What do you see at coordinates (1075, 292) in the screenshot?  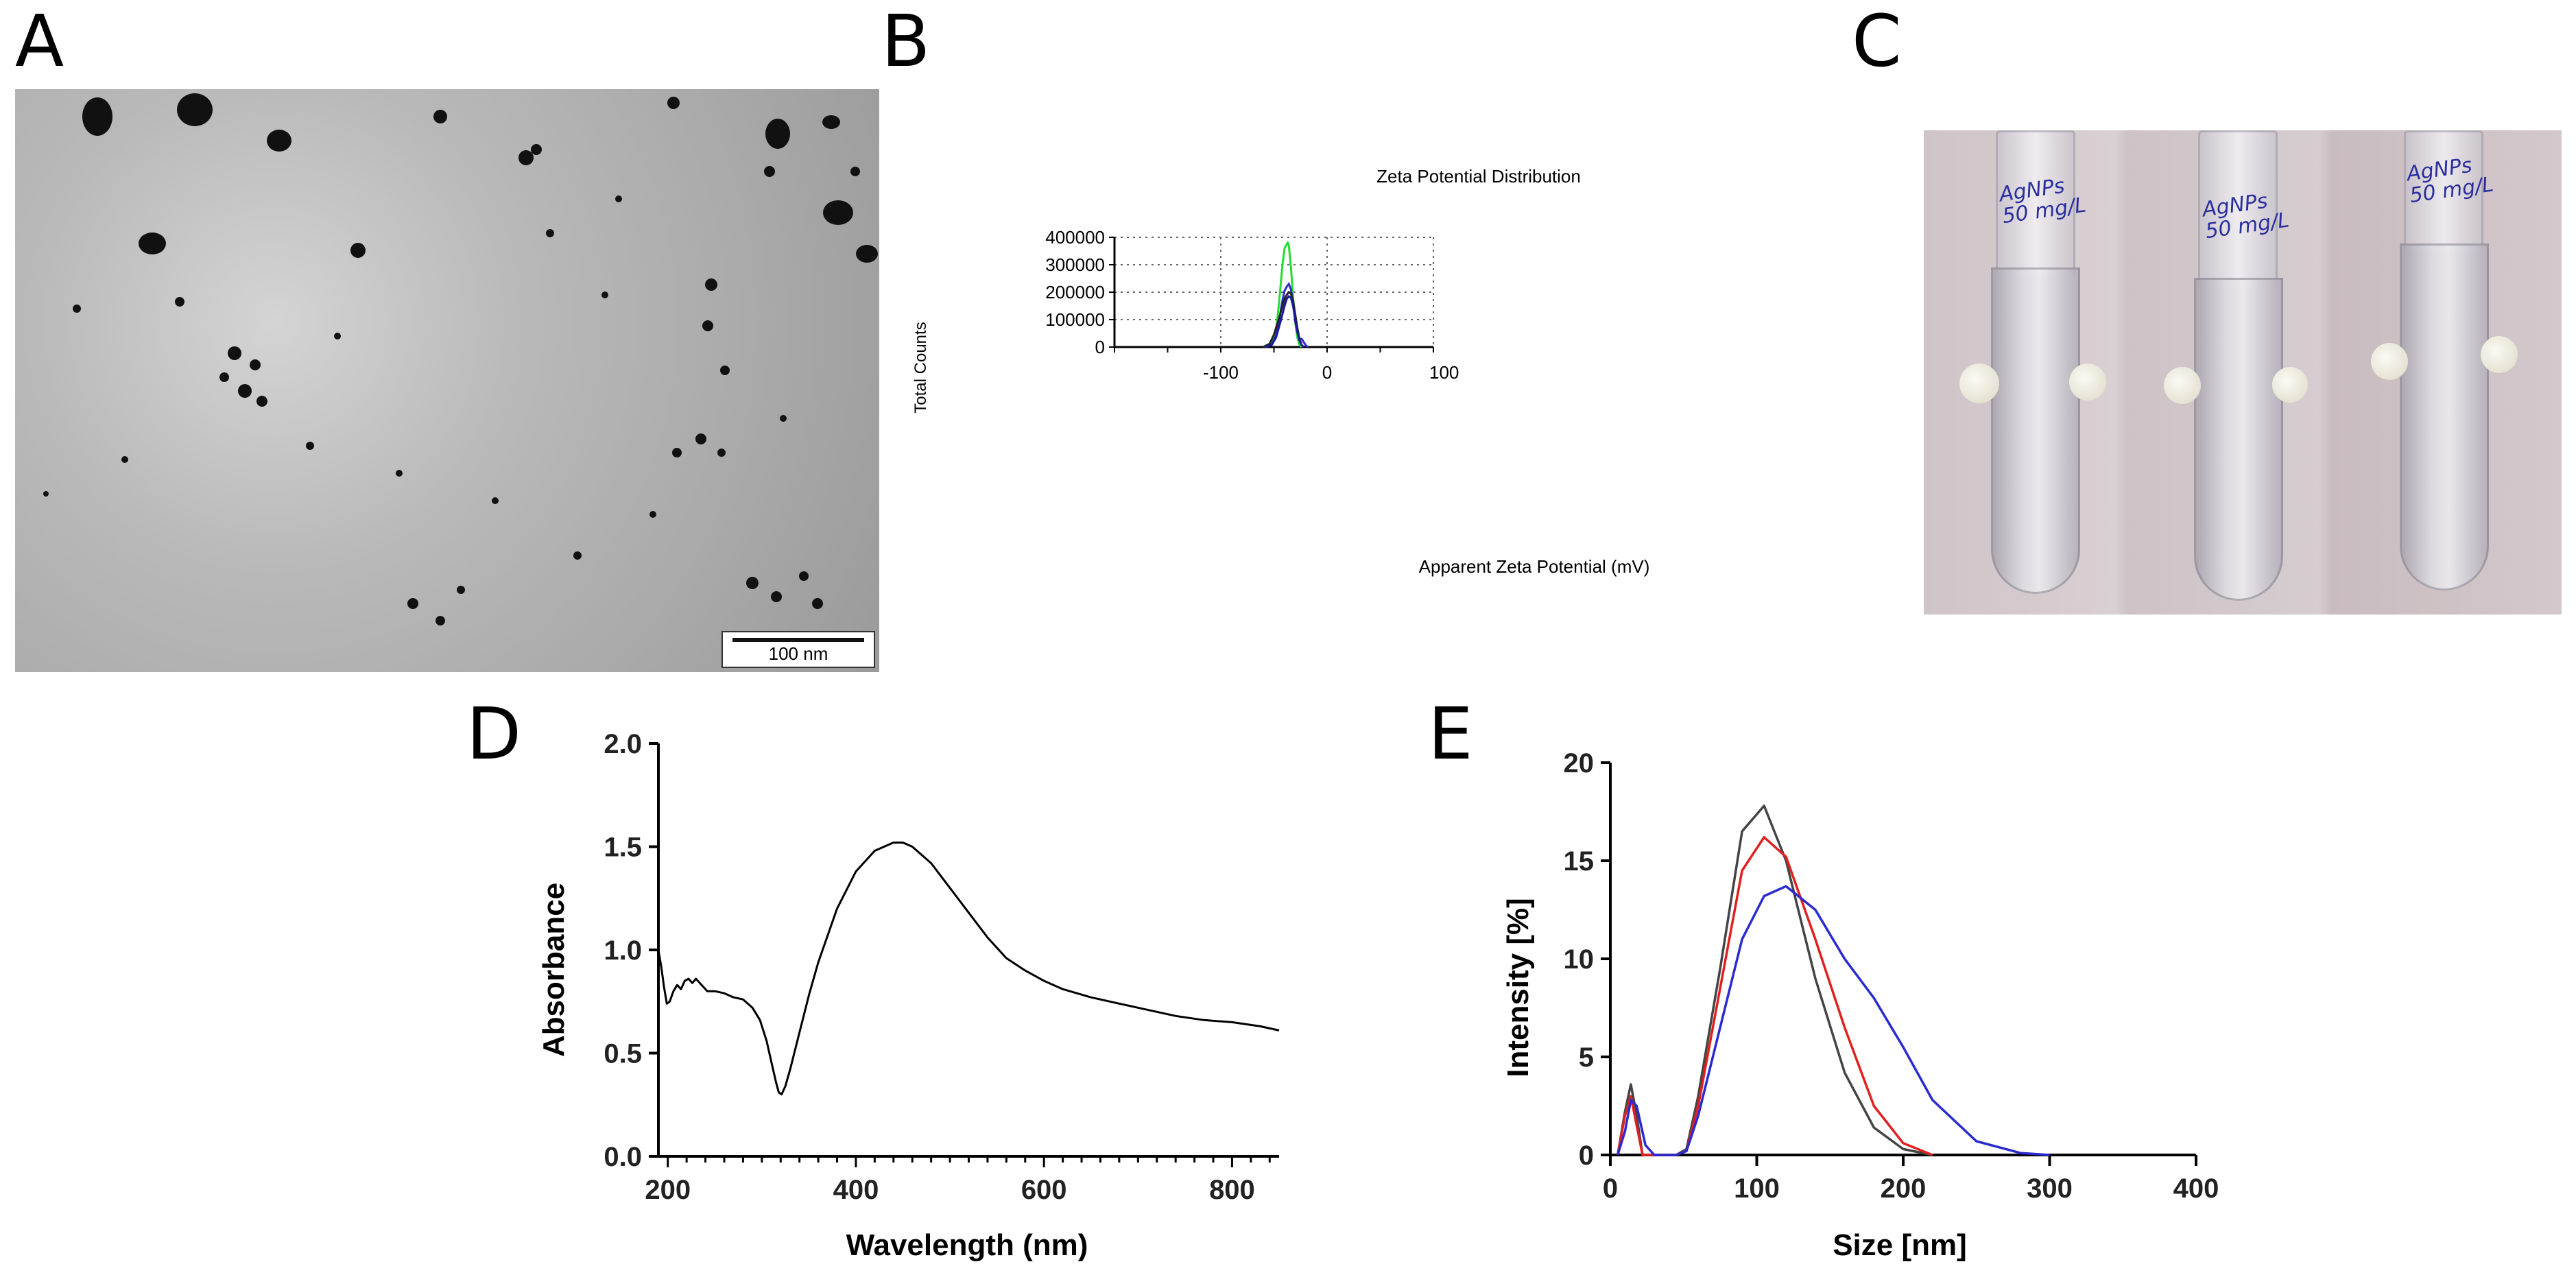 I see `zeta-y-tick-label: 200000` at bounding box center [1075, 292].